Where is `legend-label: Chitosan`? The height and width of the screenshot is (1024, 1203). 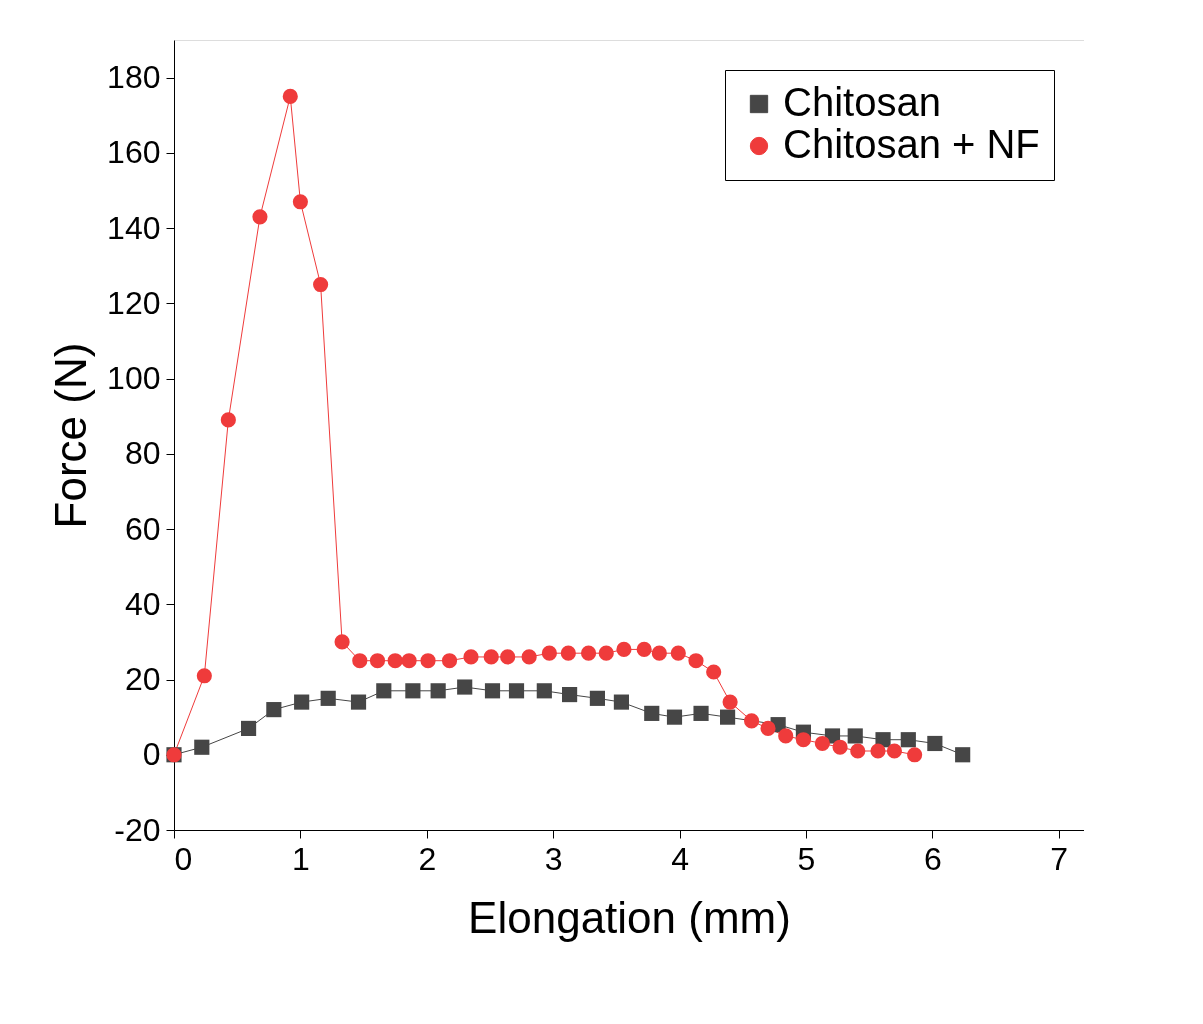 legend-label: Chitosan is located at coordinates (862, 102).